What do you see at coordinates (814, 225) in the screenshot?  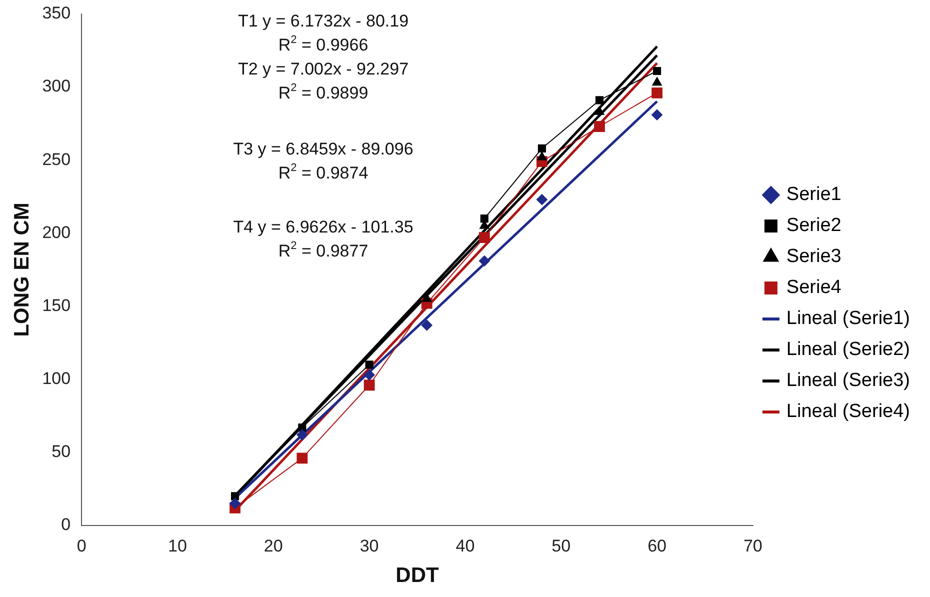 I see `legend-label: Serie2` at bounding box center [814, 225].